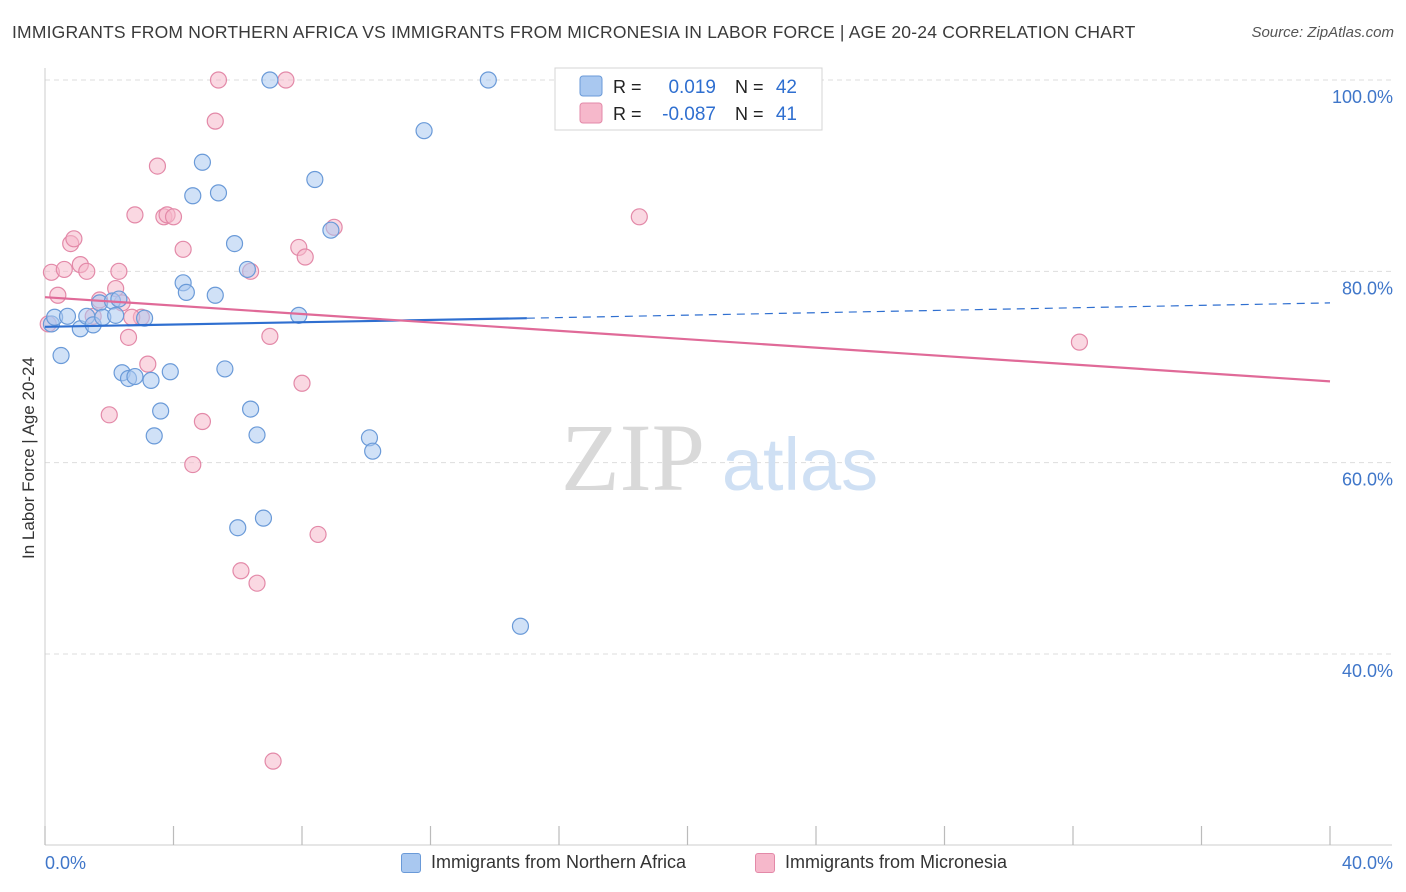  Describe the element at coordinates (1362, 384) in the screenshot. I see `y-tick-labels: 40.0% 60.0% 80.0% 100.0%` at that location.